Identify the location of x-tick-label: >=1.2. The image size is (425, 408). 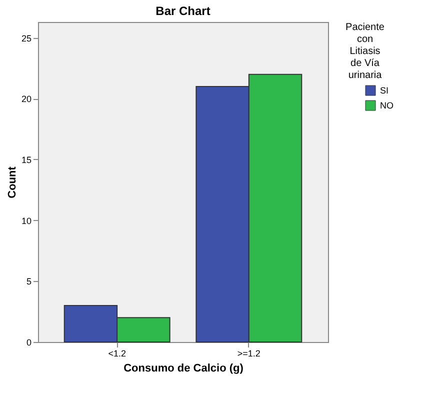
(248, 353).